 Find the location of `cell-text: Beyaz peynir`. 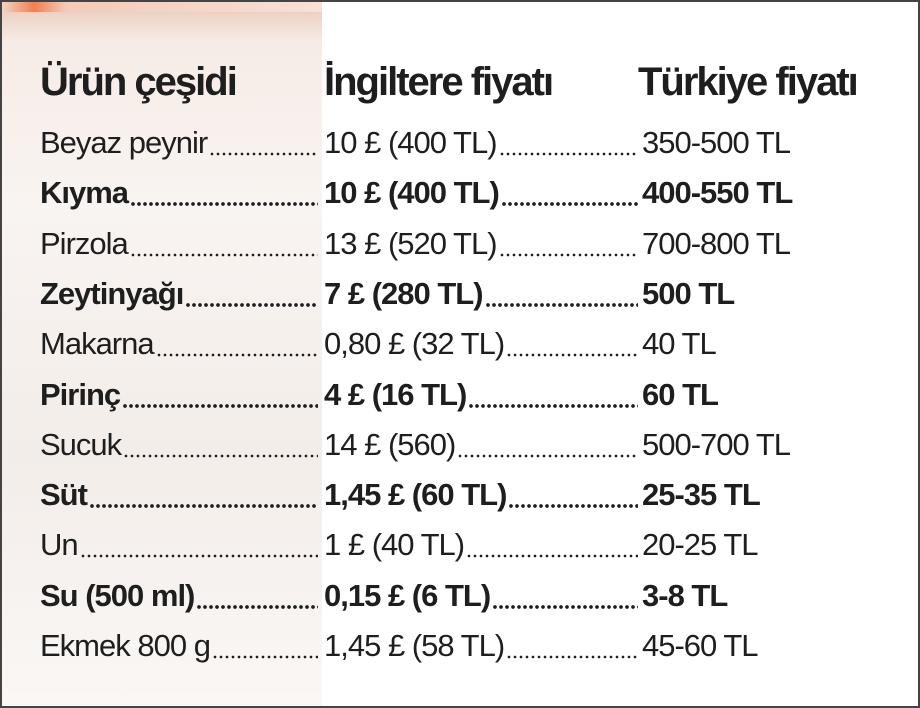

cell-text: Beyaz peynir is located at coordinates (124, 142).